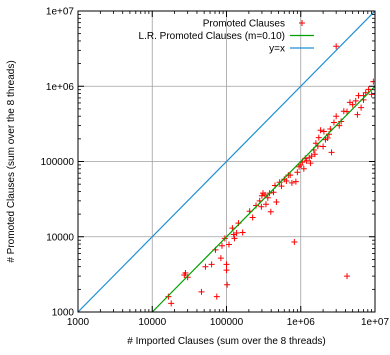  I want to click on legend-marker-swatch, so click(302, 23).